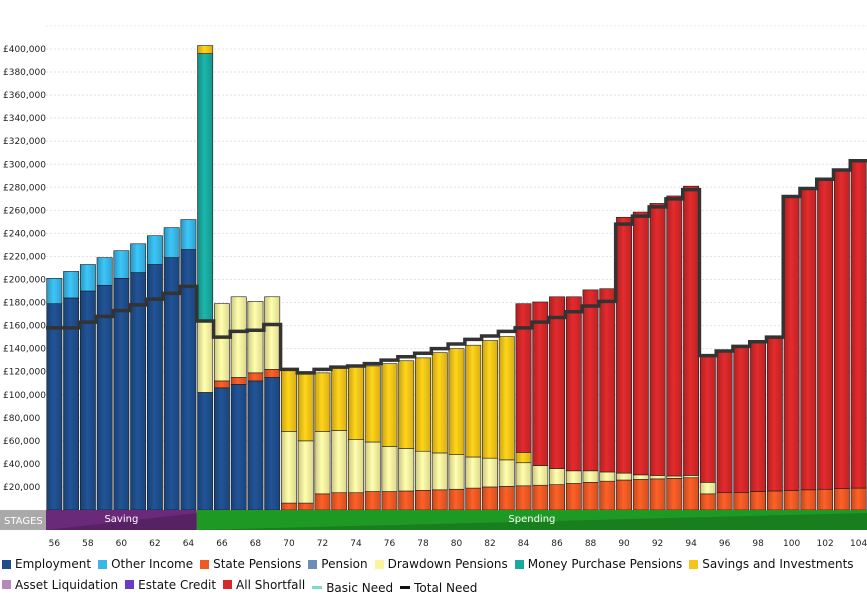 This screenshot has width=867, height=598. Describe the element at coordinates (222, 544) in the screenshot. I see `x-tick-label: 66` at that location.